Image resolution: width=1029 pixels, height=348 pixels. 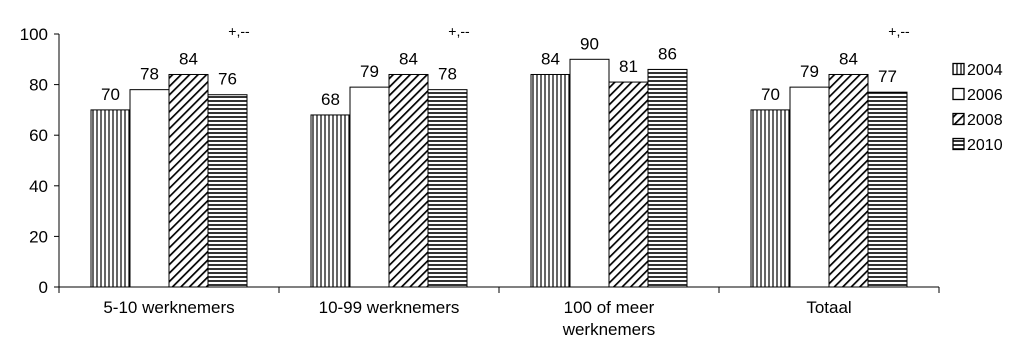 I want to click on y-tick-label: 80, so click(x=38, y=85).